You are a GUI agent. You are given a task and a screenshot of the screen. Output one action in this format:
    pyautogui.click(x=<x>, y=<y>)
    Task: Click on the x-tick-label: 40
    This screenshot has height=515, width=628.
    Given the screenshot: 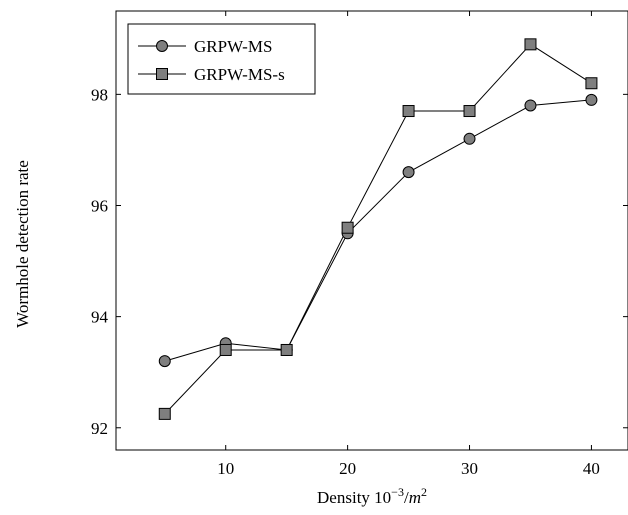 What is the action you would take?
    pyautogui.click(x=591, y=468)
    